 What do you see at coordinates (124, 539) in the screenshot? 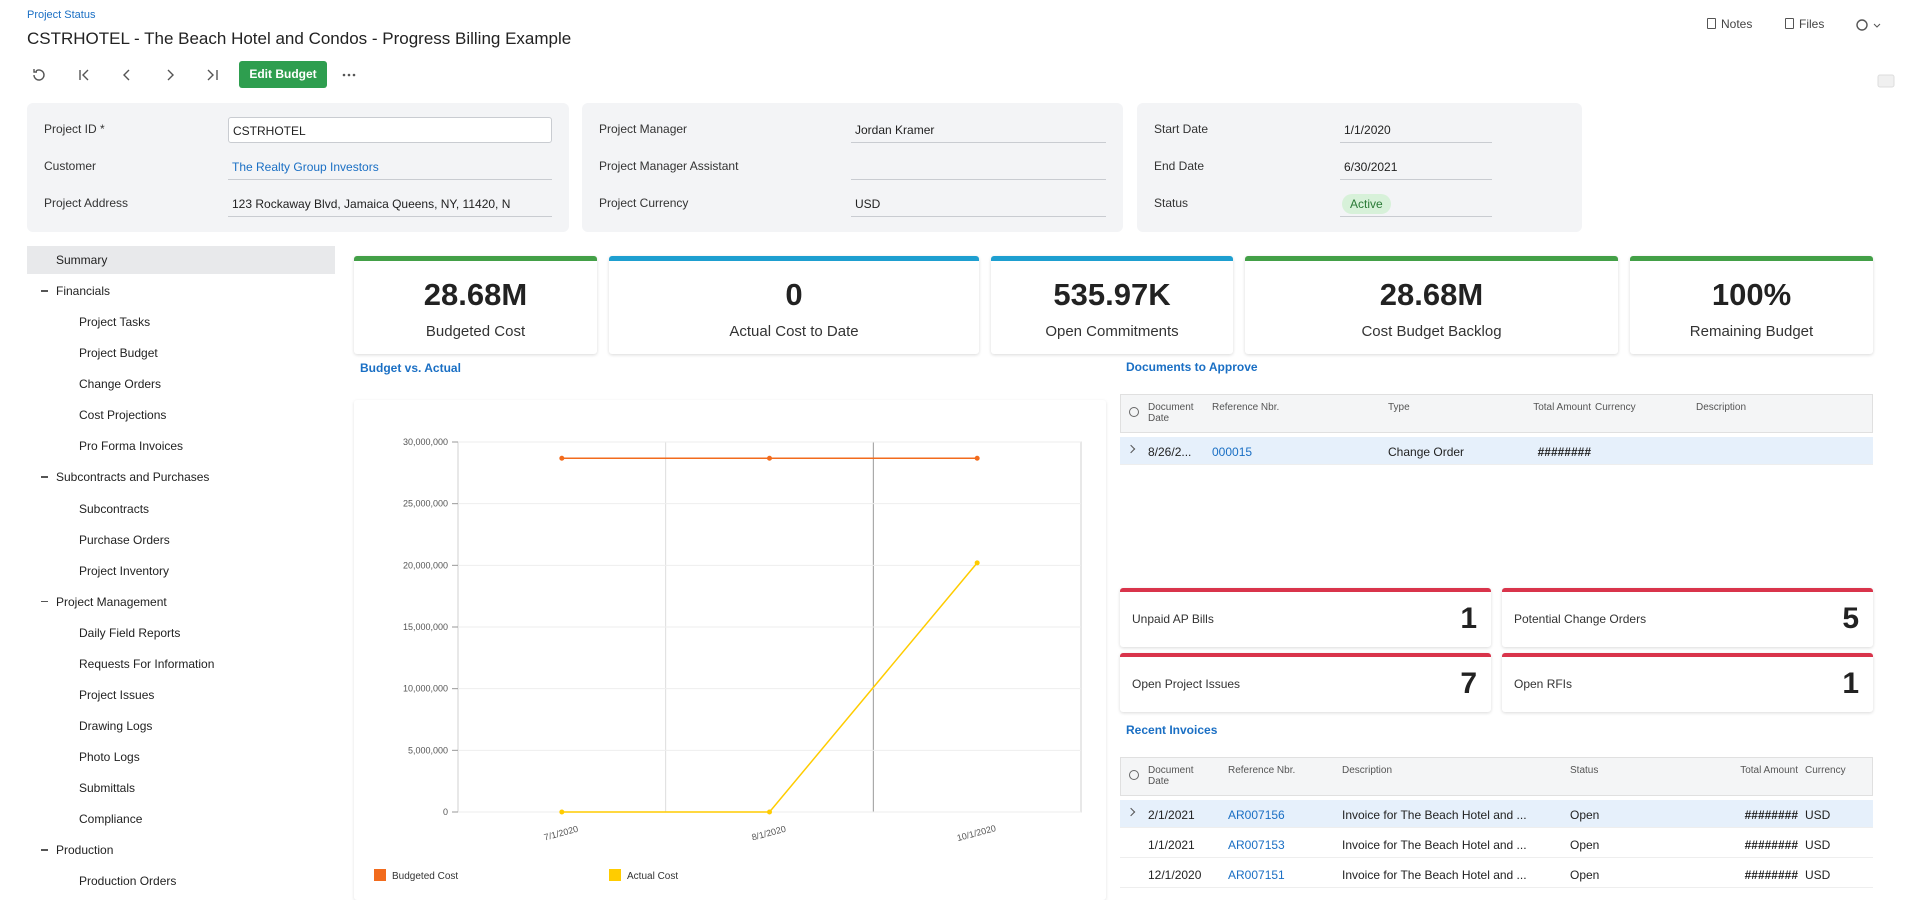
I see `nav-link: Purchase Orders` at bounding box center [124, 539].